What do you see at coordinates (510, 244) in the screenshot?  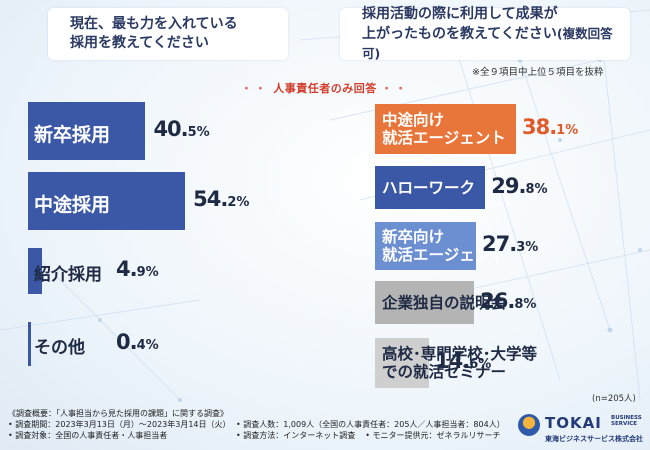 I see `right-bar-value-3: 27.3%` at bounding box center [510, 244].